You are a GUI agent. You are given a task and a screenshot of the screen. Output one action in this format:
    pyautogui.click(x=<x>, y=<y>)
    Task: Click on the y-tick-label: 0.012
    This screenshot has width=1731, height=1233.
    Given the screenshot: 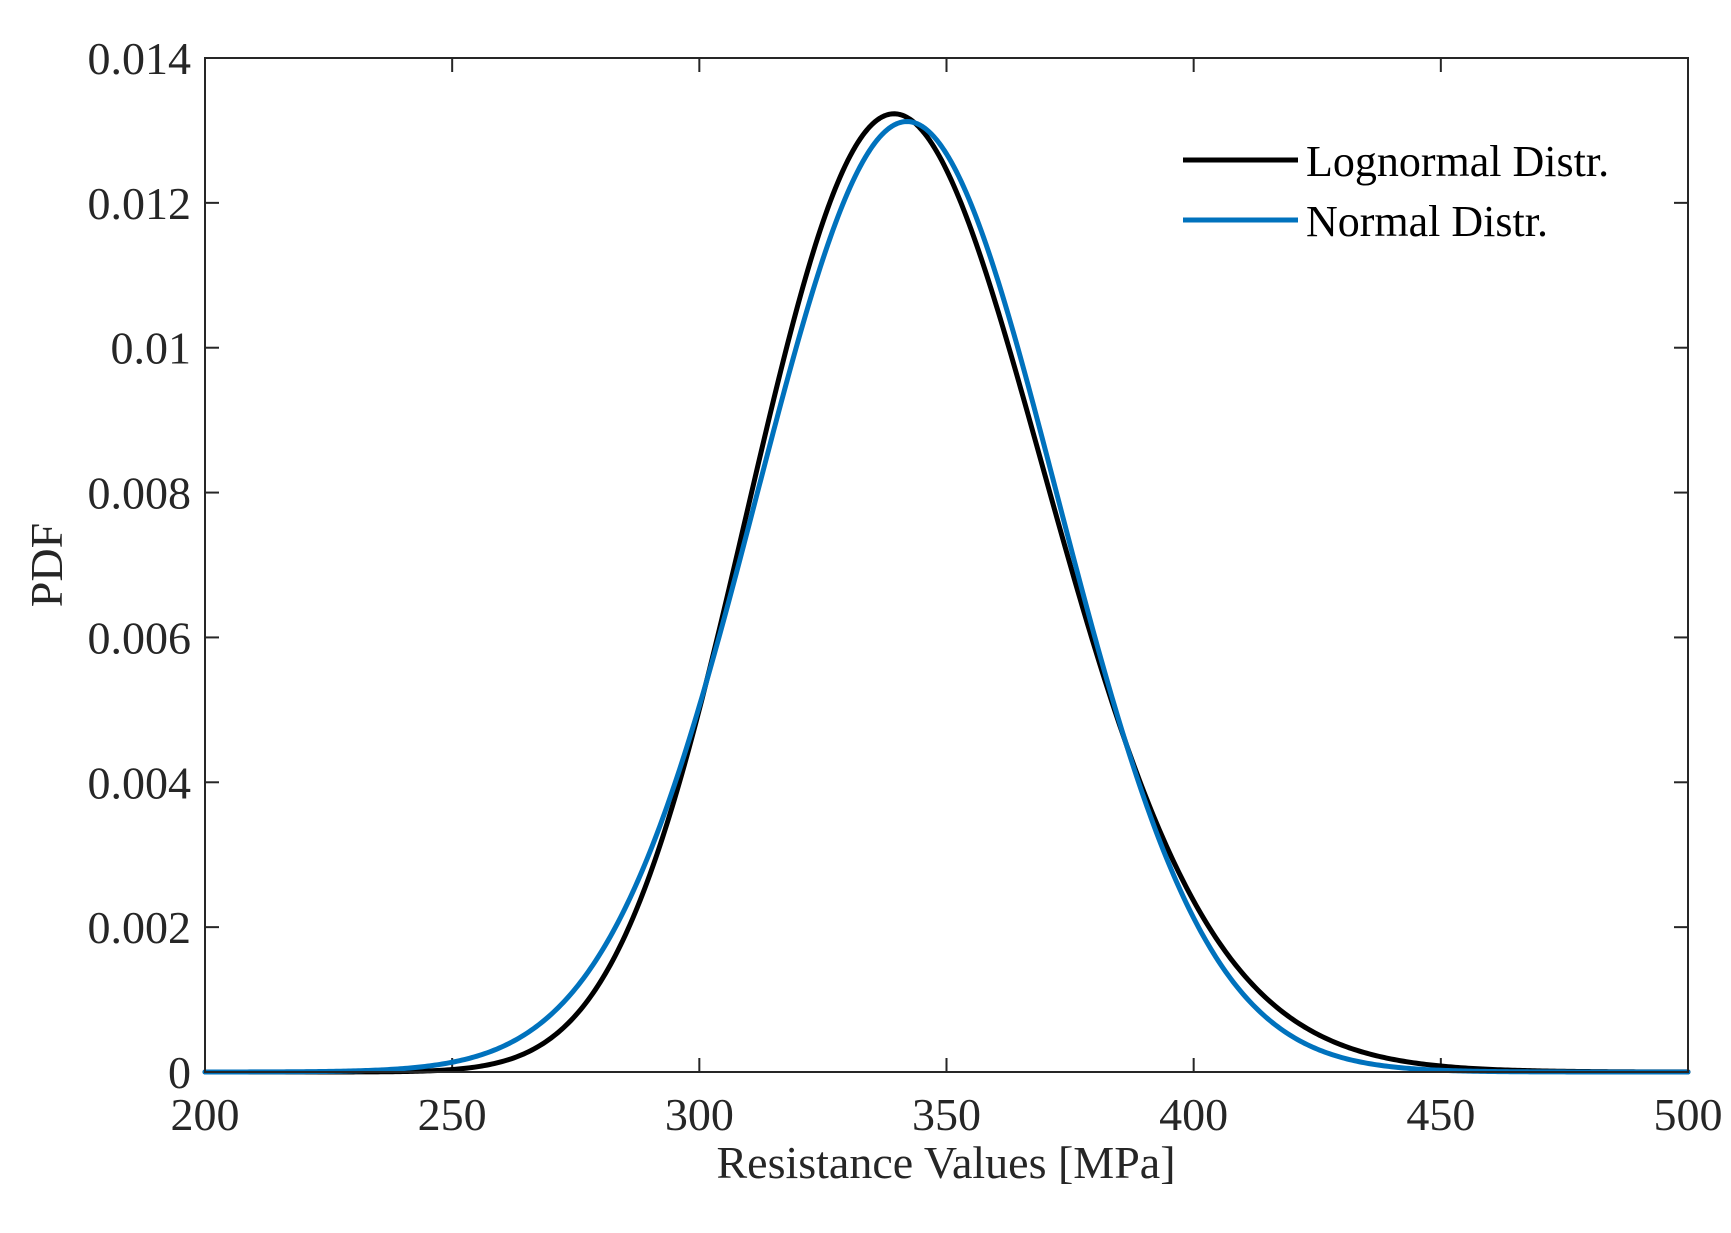 What is the action you would take?
    pyautogui.click(x=140, y=203)
    